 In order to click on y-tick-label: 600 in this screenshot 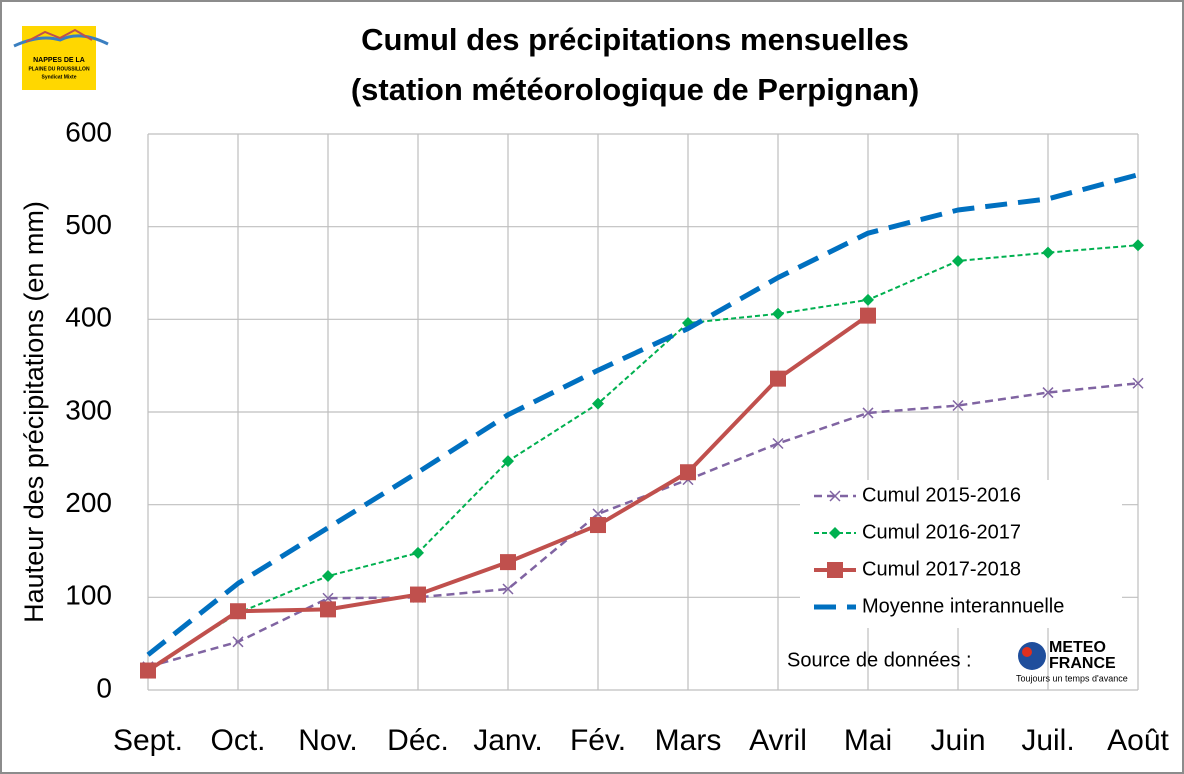, I will do `click(88, 131)`.